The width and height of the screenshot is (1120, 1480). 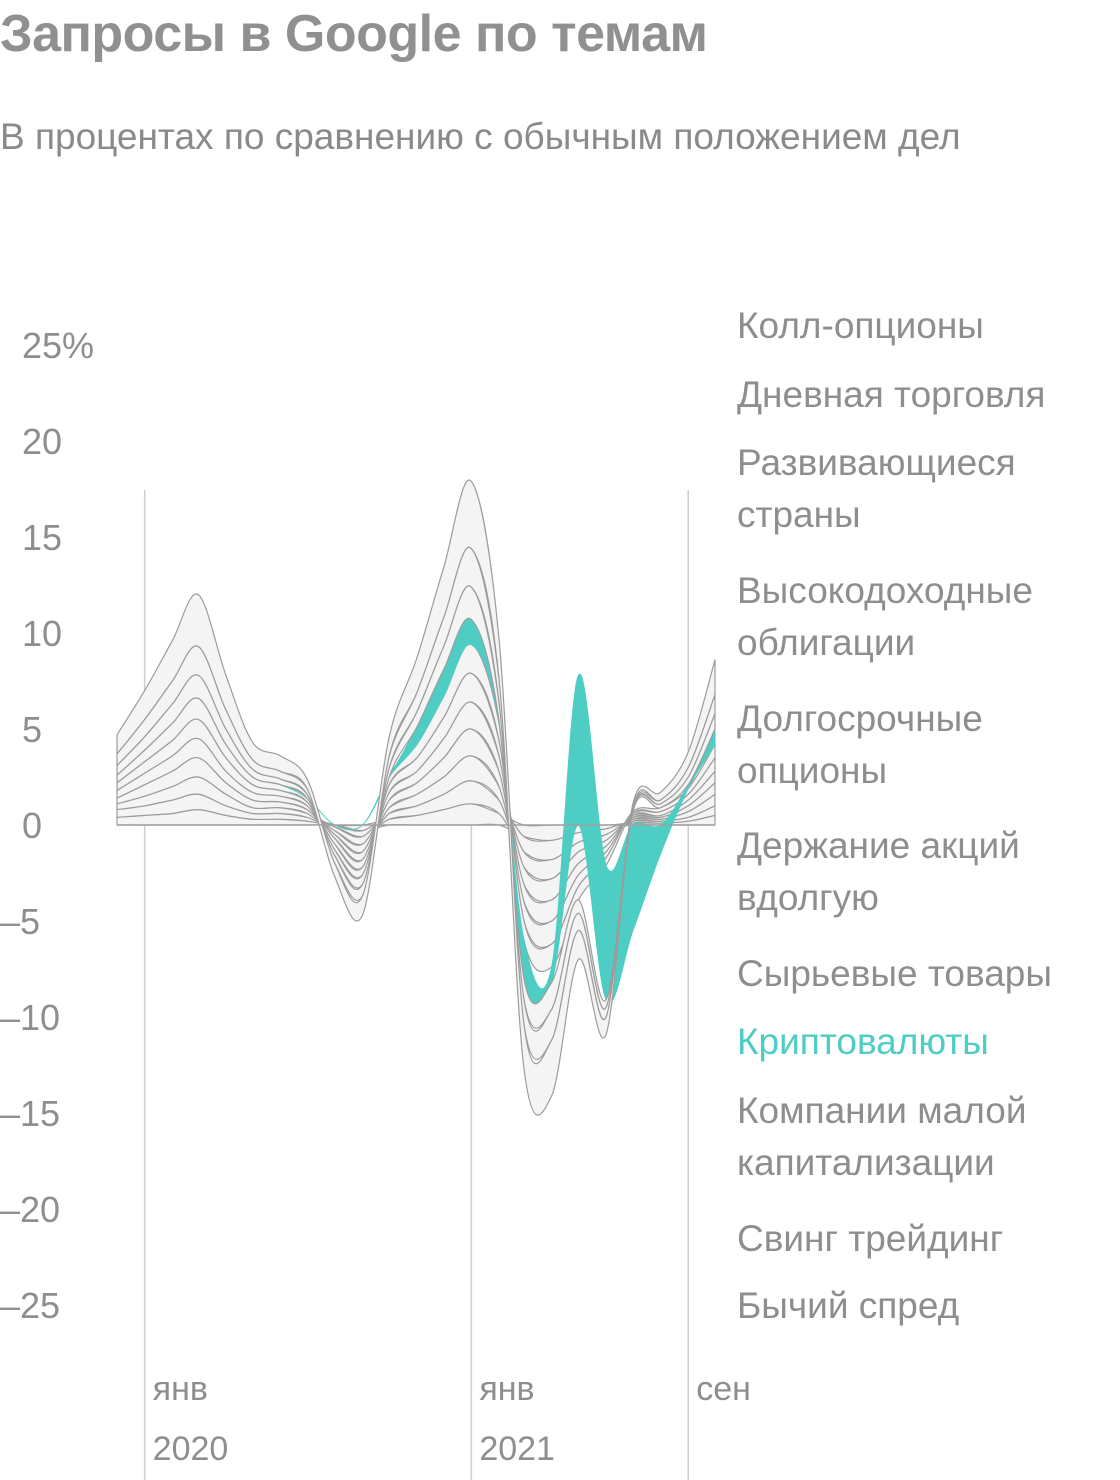 What do you see at coordinates (30, 1209) in the screenshot?
I see `y-tick-label: –20` at bounding box center [30, 1209].